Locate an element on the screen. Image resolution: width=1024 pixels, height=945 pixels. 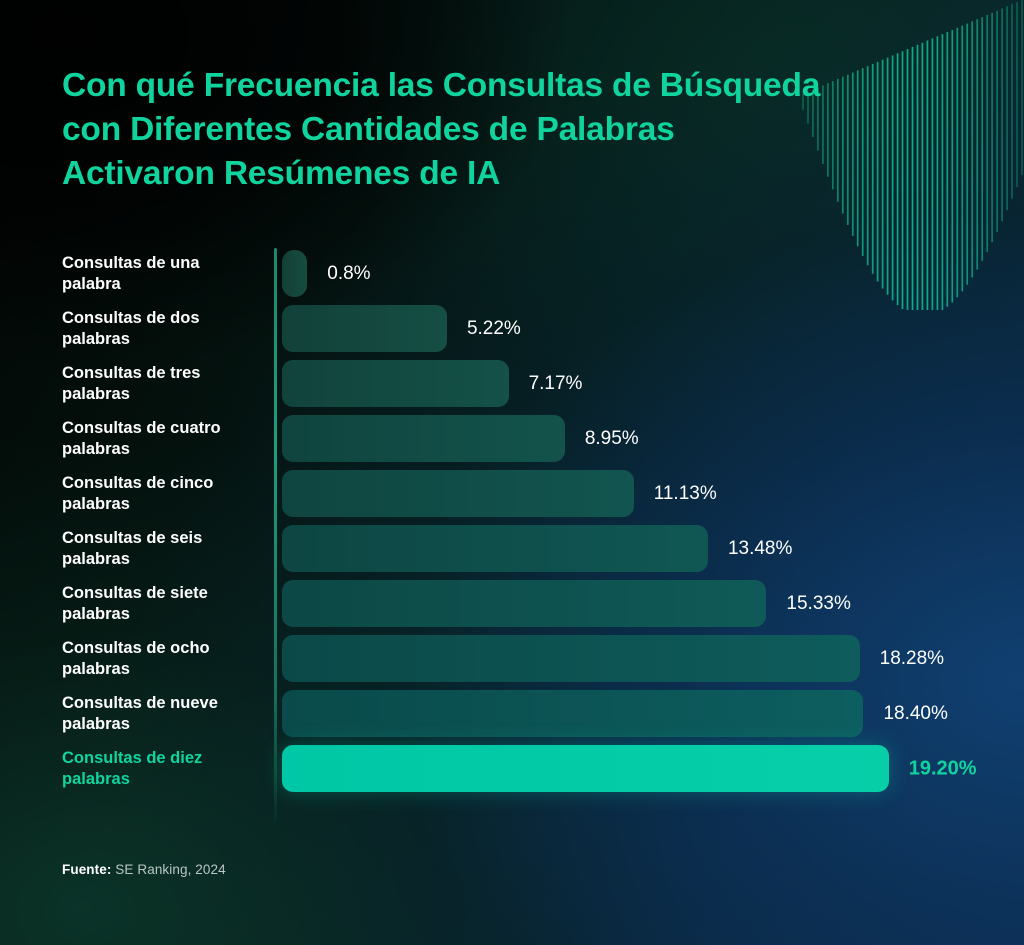
value-label: 18.40% is located at coordinates (915, 713).